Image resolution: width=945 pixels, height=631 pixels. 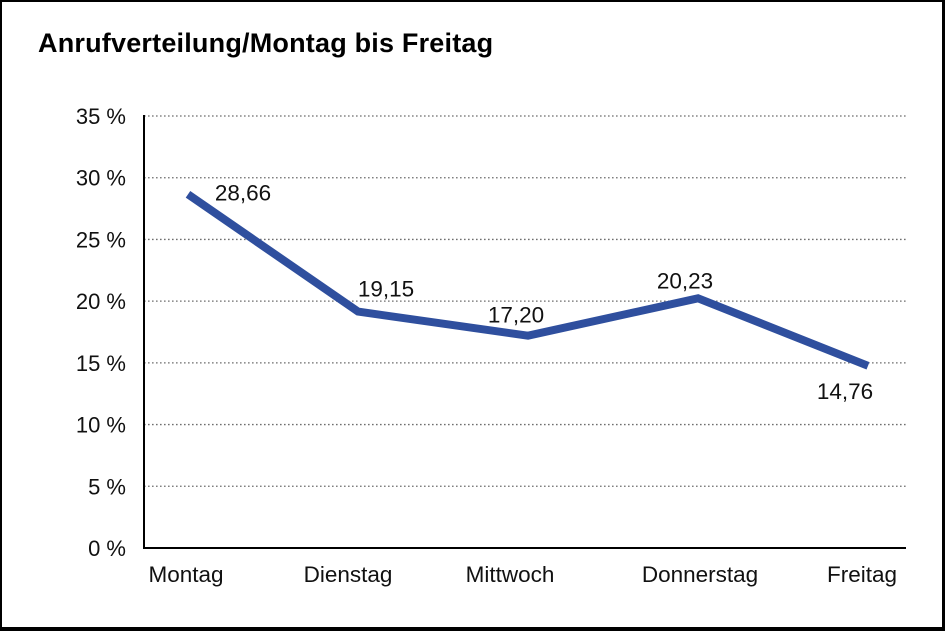 I want to click on y-axis-tick-label: 5 %, so click(x=107, y=486).